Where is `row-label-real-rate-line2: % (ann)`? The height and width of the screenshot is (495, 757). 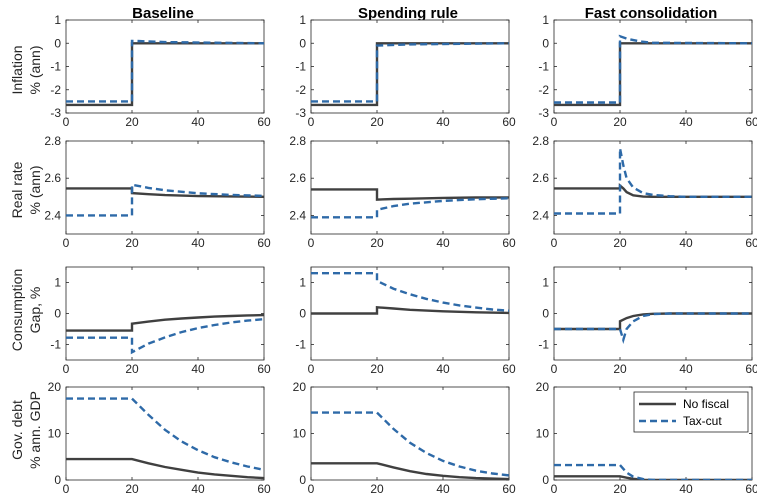
row-label-real-rate-line2: % (ann) is located at coordinates (35, 189).